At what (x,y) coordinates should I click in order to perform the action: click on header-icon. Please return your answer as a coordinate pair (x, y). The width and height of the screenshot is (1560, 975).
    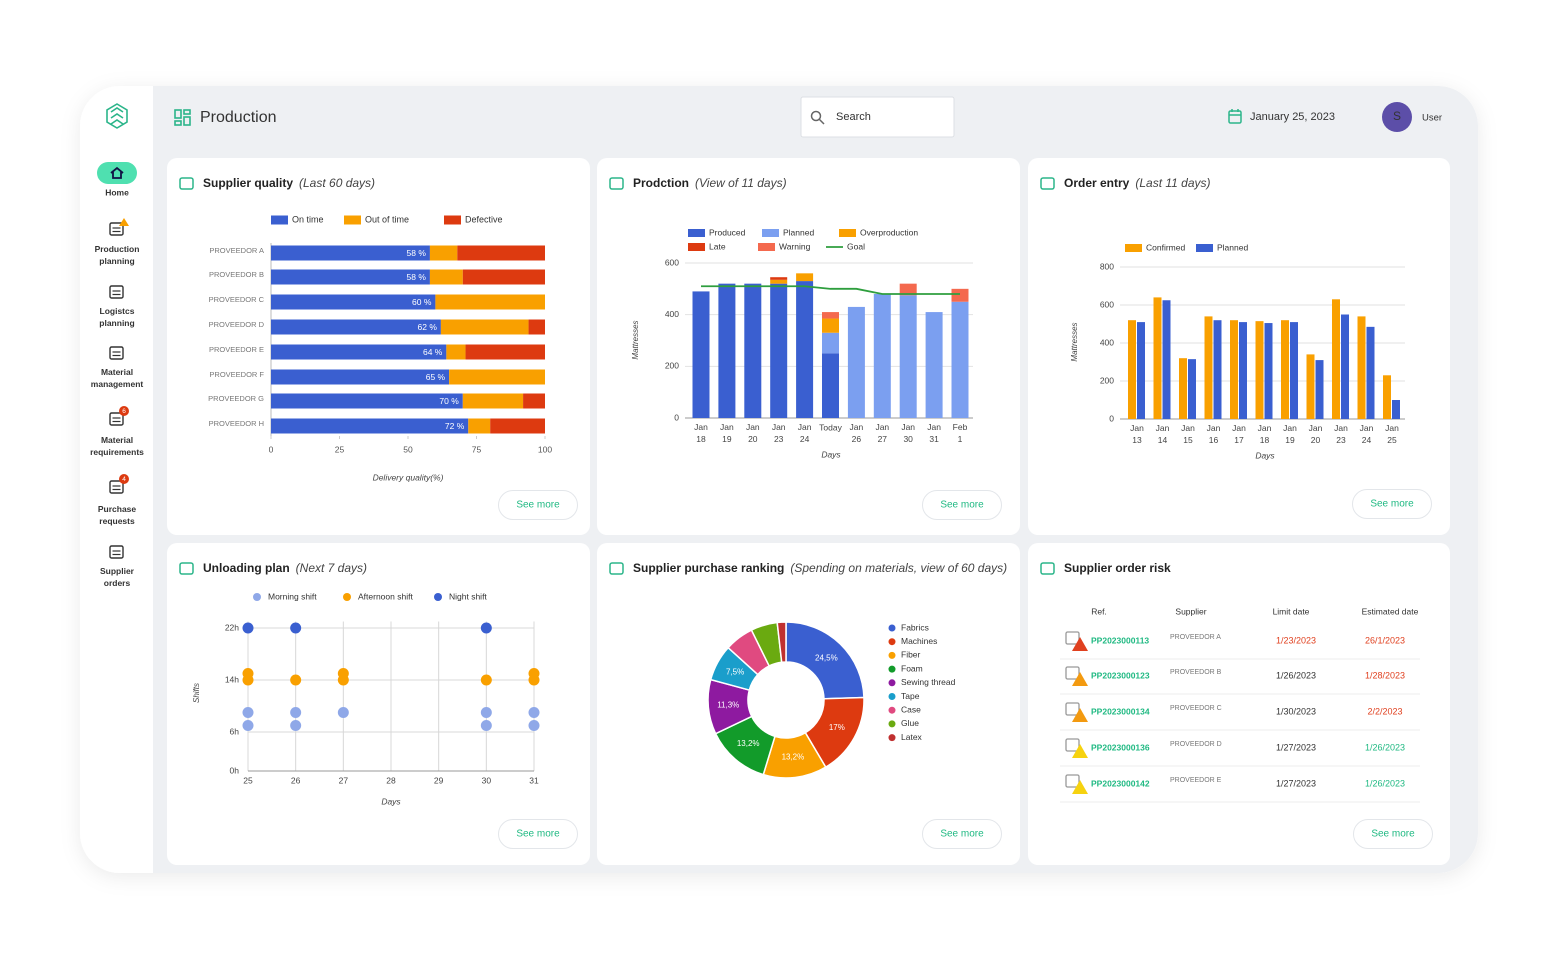
    Looking at the image, I should click on (182, 117).